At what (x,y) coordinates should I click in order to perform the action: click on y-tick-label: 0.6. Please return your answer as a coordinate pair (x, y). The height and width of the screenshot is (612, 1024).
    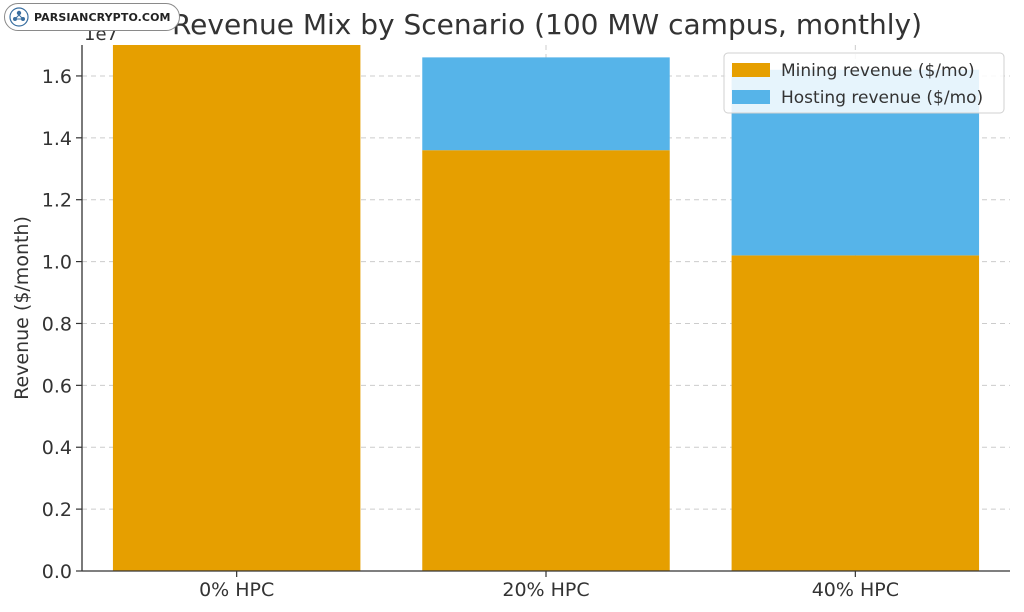
    Looking at the image, I should click on (57, 386).